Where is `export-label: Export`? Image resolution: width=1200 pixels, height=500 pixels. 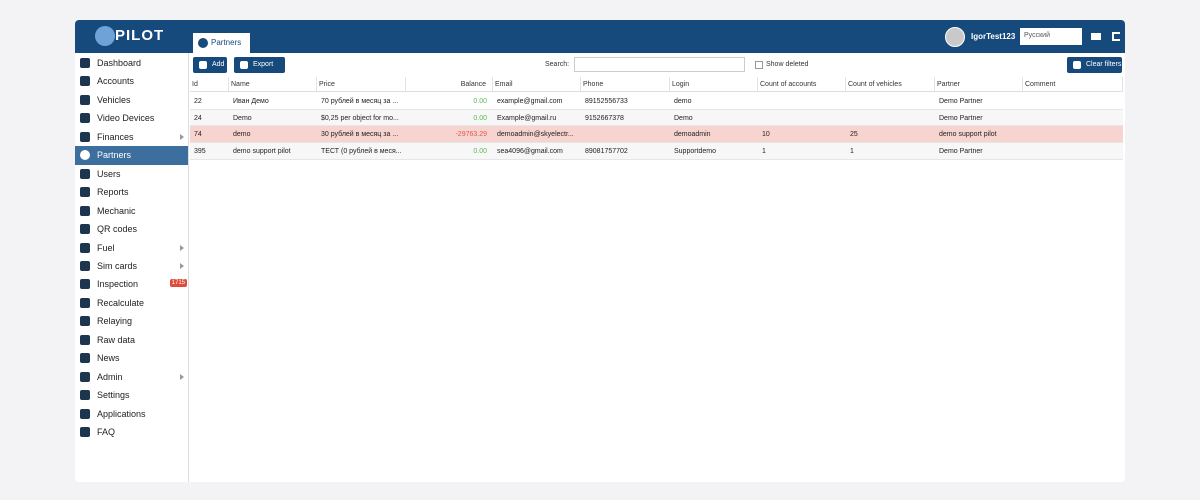 export-label: Export is located at coordinates (263, 64).